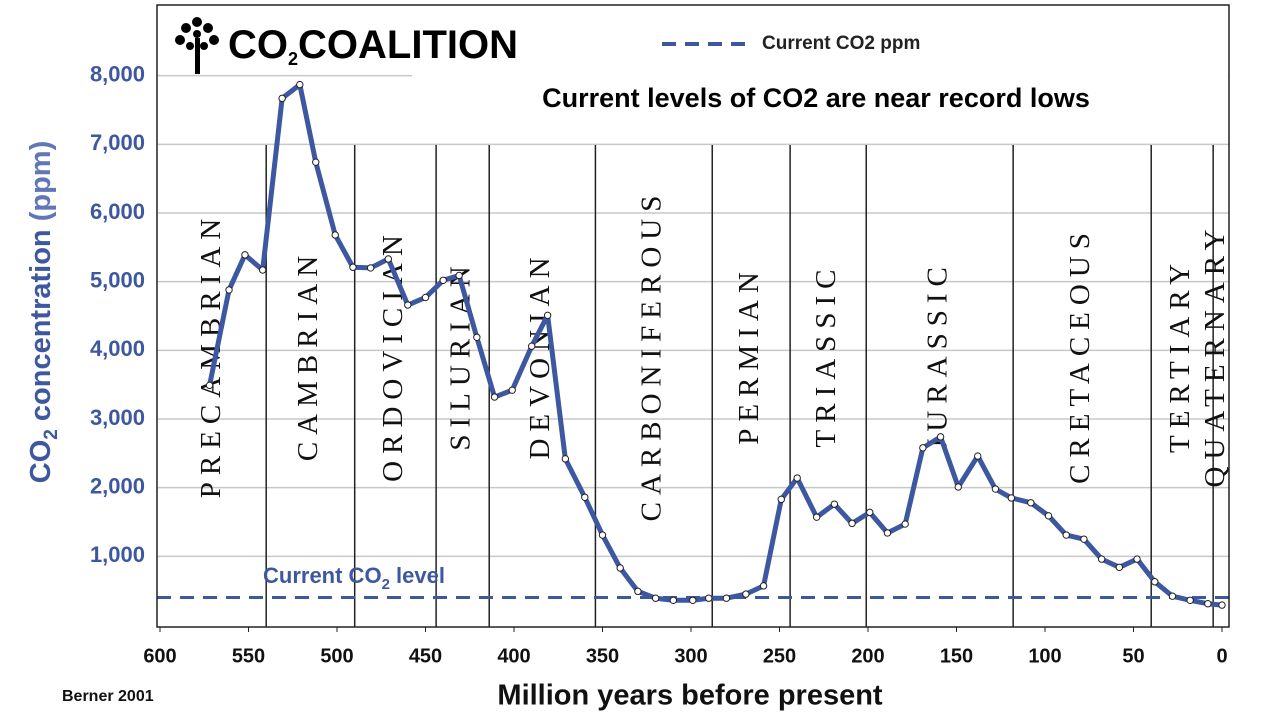 The image size is (1280, 720). Describe the element at coordinates (513, 656) in the screenshot. I see `x-tick-label: 400` at that location.